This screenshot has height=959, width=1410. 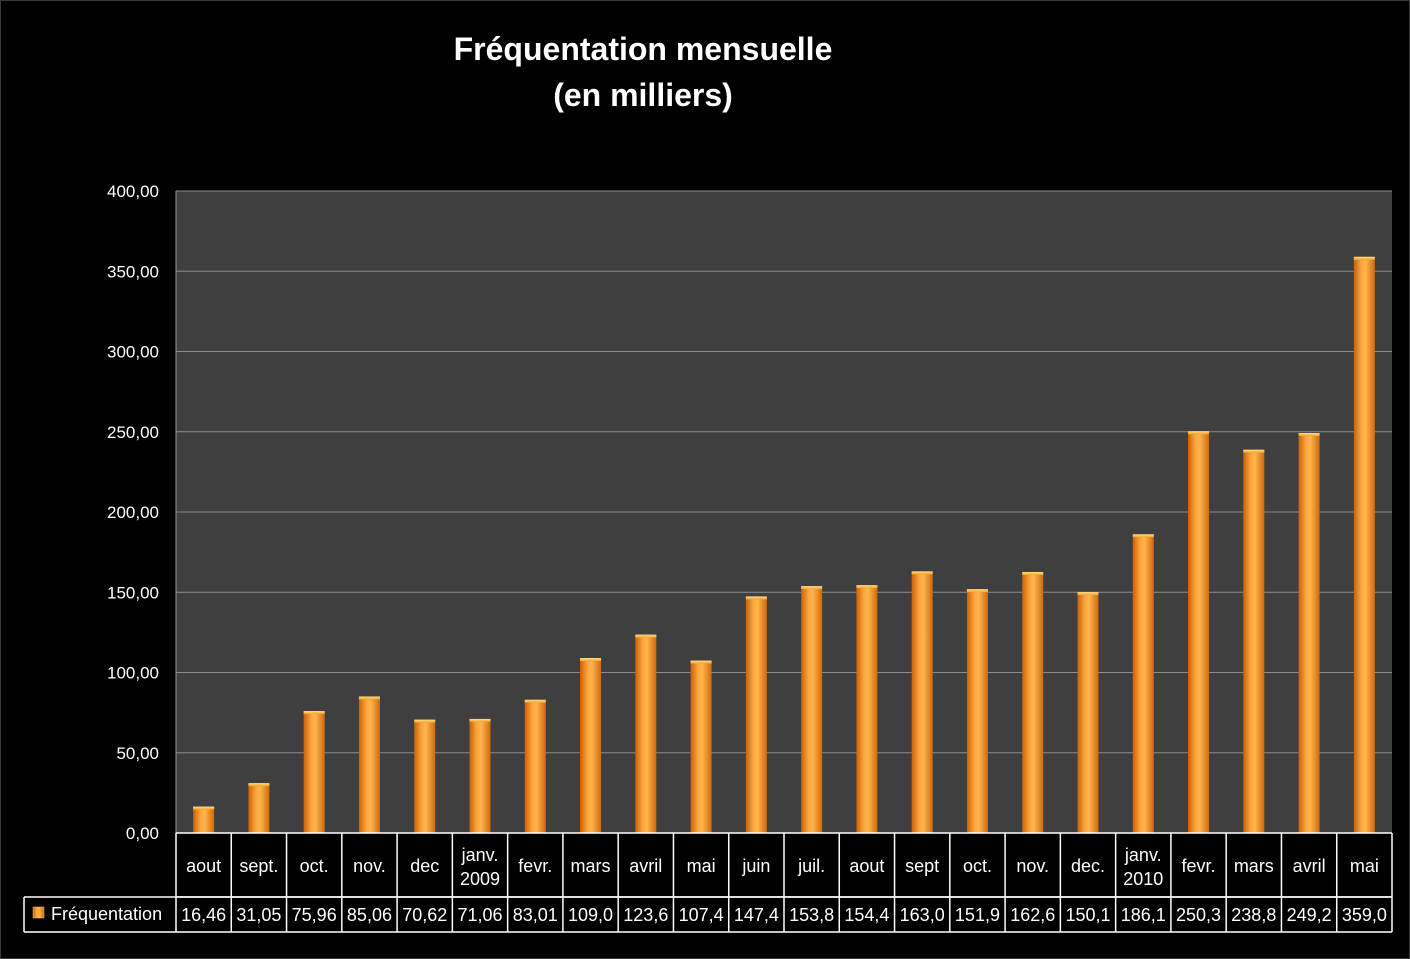 I want to click on y-tick-label: 300,00, so click(x=133, y=352).